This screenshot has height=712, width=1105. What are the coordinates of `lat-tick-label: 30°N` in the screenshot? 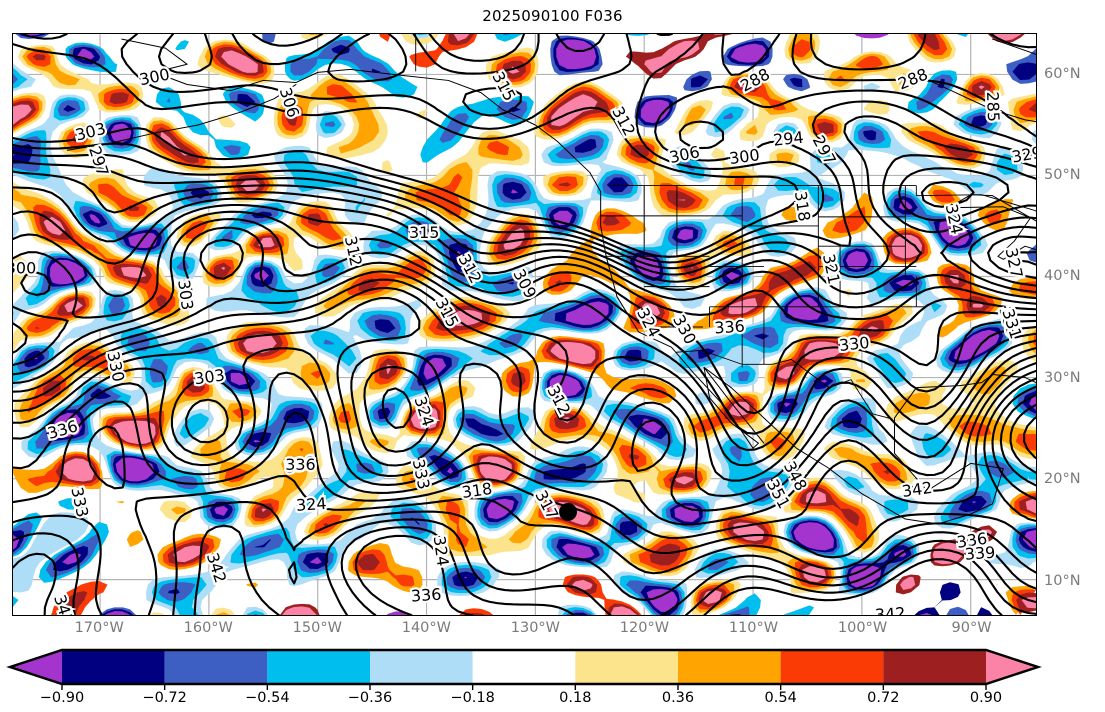 It's located at (1062, 377).